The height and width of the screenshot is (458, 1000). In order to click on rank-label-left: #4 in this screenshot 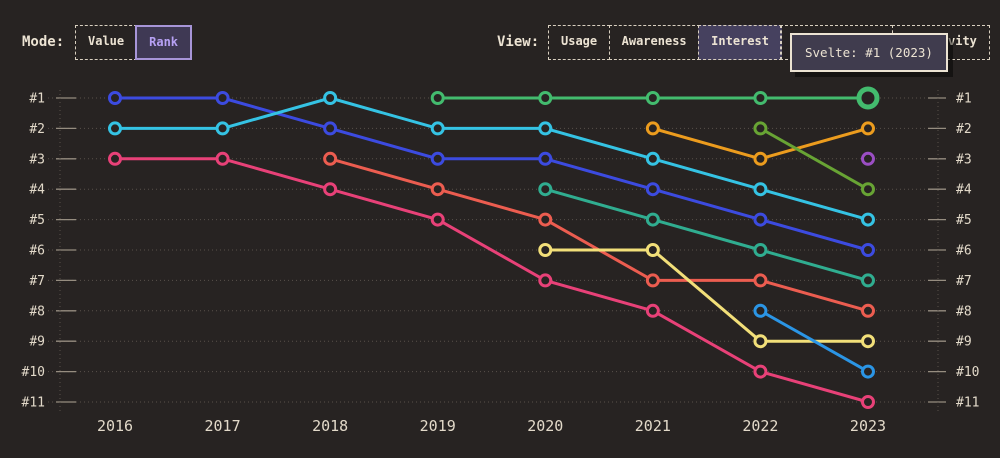, I will do `click(37, 190)`.